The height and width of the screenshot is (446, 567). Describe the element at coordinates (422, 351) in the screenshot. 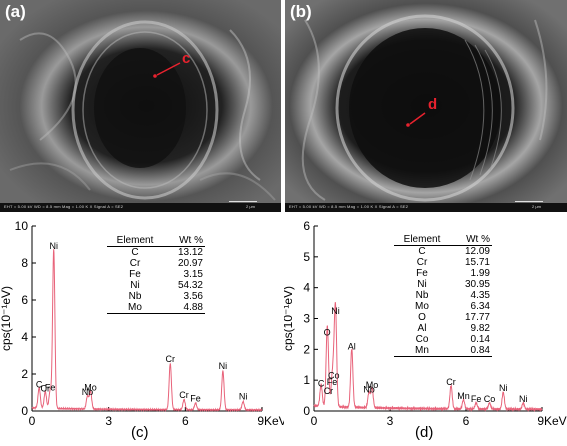

I see `table-cell: Mn` at that location.